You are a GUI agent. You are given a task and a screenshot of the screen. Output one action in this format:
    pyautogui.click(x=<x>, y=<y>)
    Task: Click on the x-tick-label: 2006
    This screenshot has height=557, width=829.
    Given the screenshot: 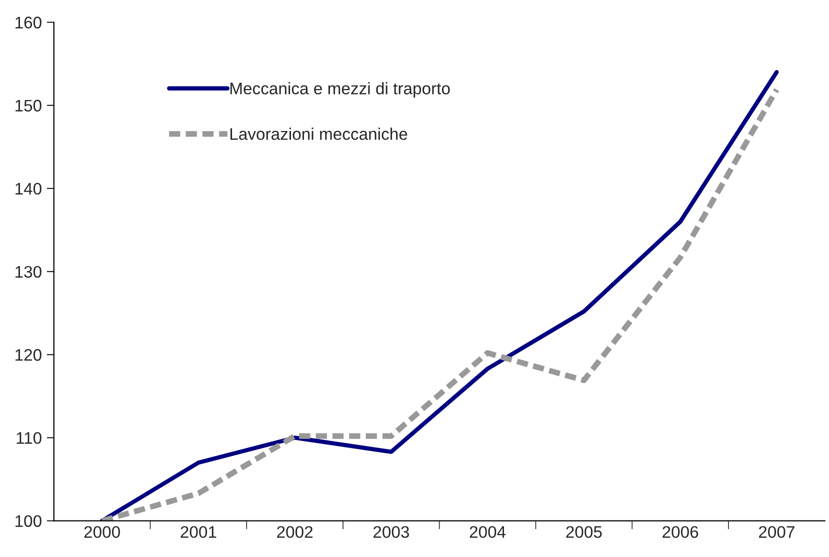 What is the action you would take?
    pyautogui.click(x=680, y=532)
    